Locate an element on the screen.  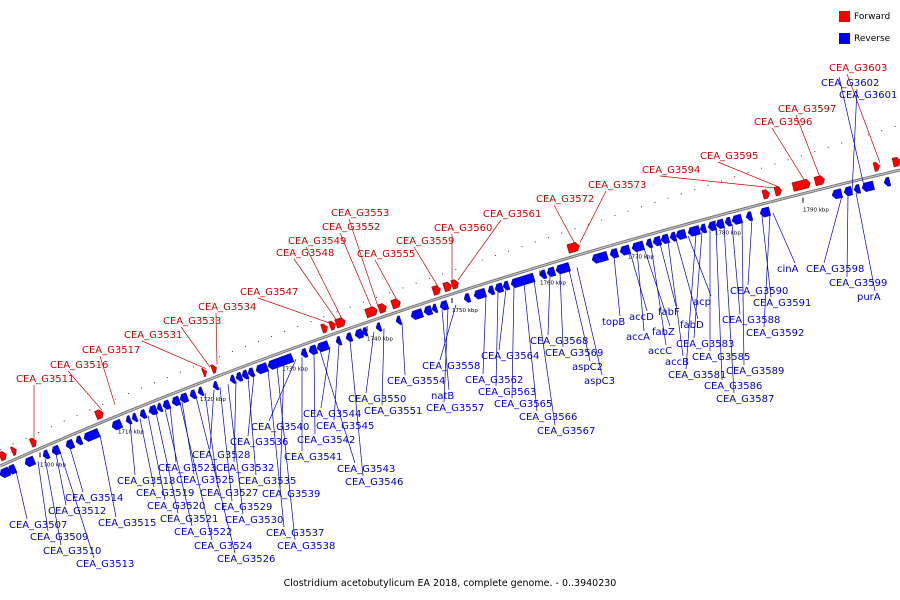
reverse-gene-label: CEA_G3537 is located at coordinates (295, 533).